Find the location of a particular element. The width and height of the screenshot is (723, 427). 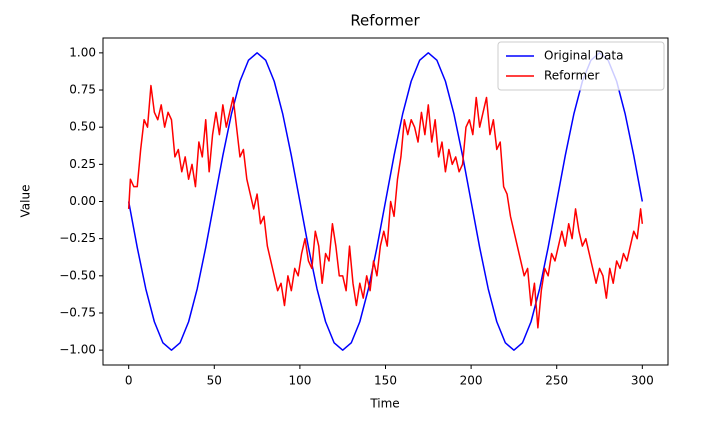

legend: Original Data Reformer is located at coordinates (581, 66).